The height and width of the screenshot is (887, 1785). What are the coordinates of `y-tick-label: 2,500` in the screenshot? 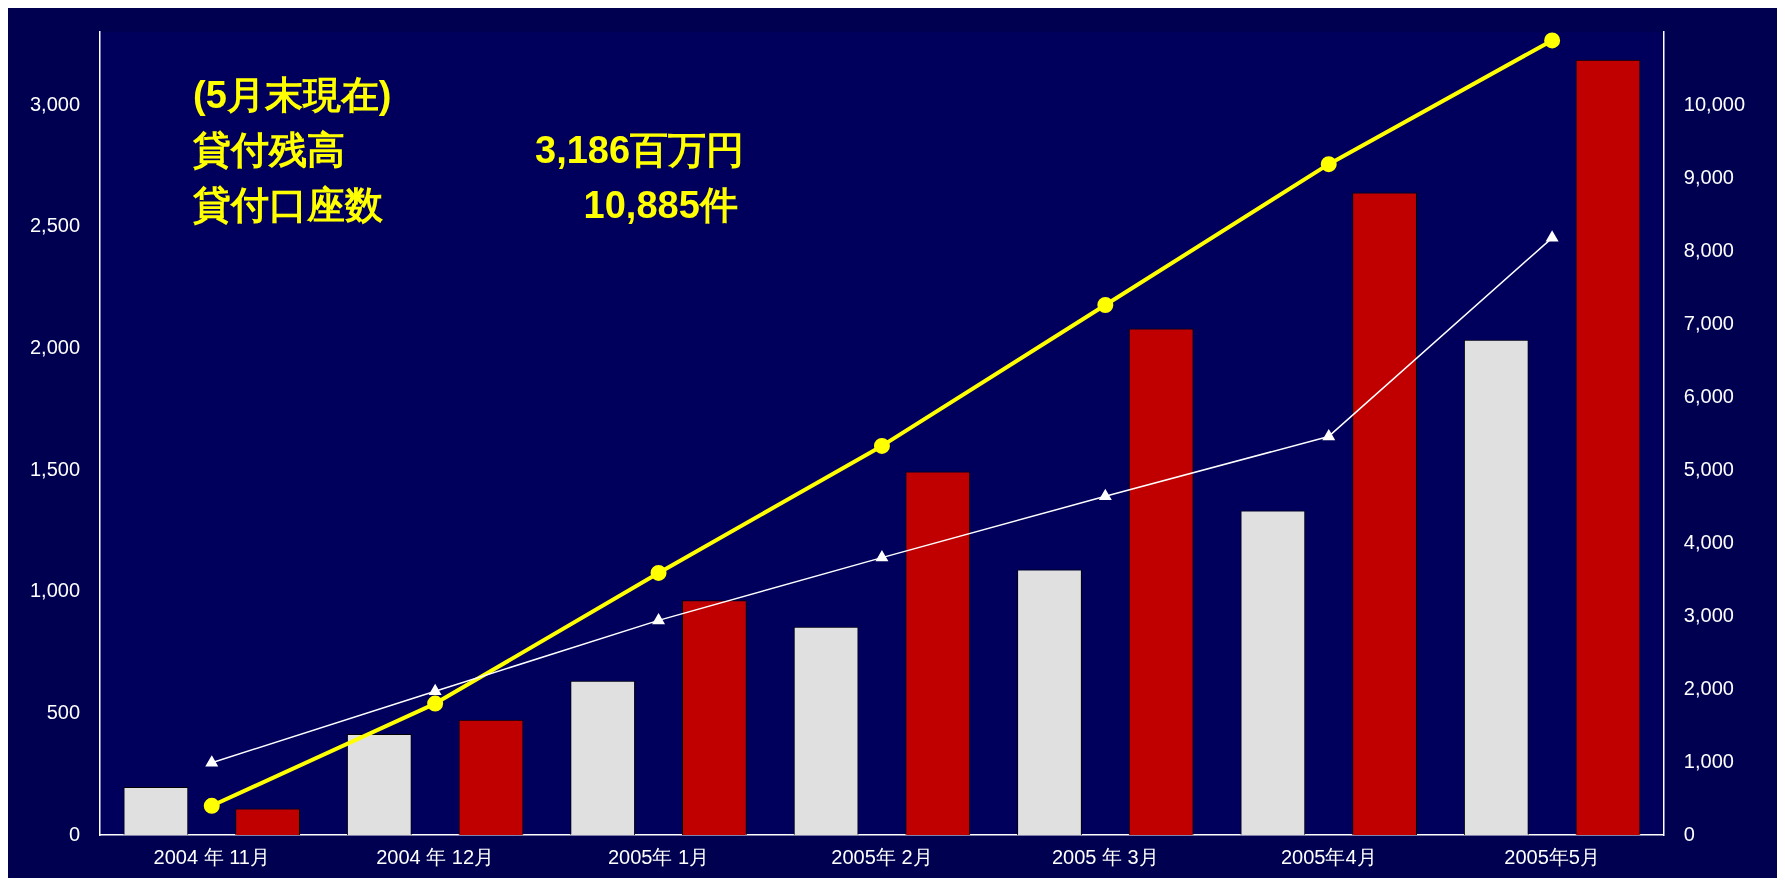 It's located at (55, 225).